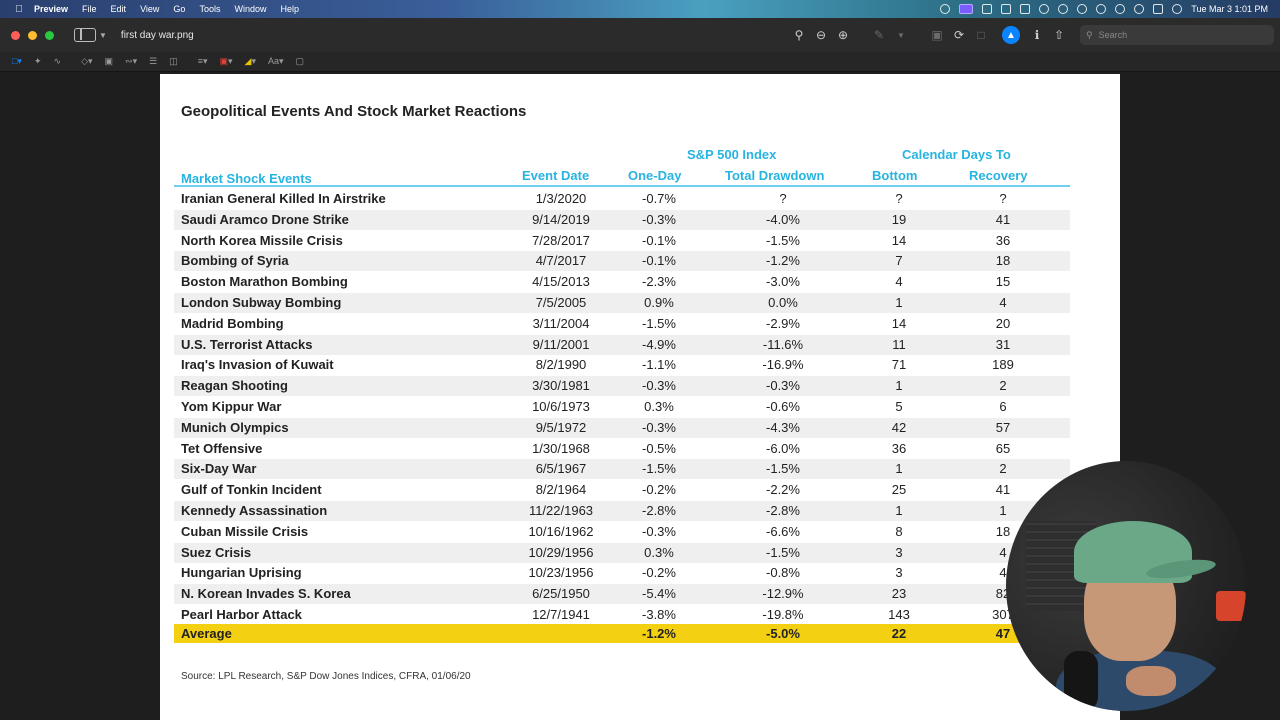 The image size is (1280, 720). Describe the element at coordinates (250, 9) in the screenshot. I see `menu-window: Window` at that location.